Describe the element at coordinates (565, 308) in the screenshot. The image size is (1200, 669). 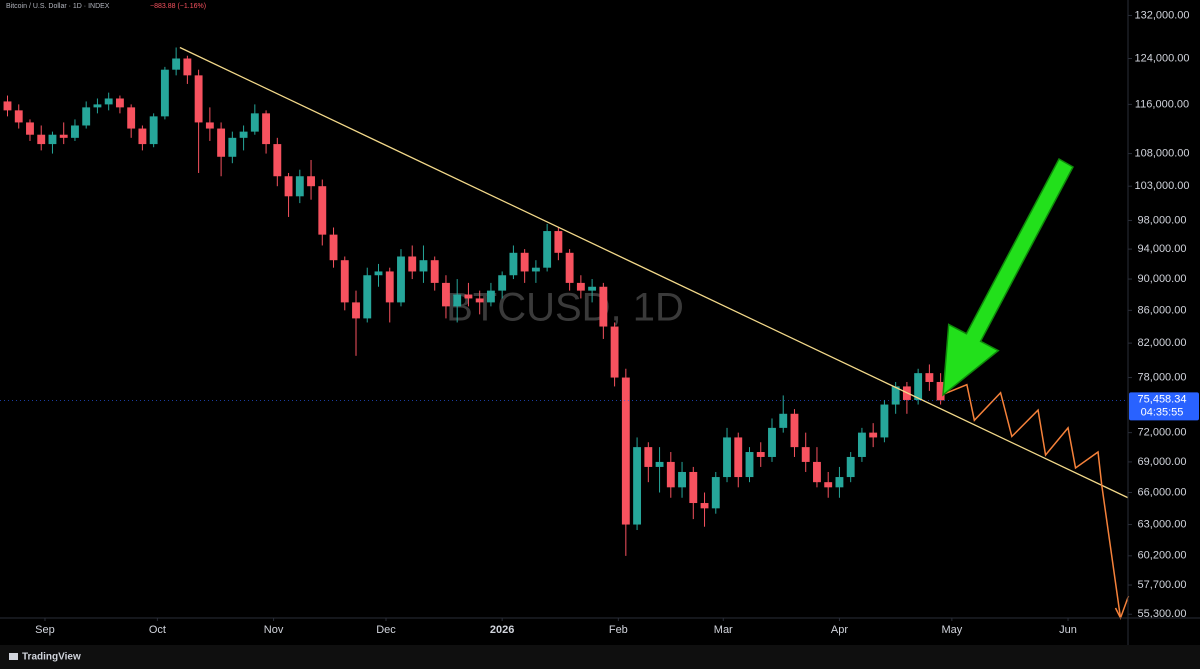
I see `watermark: BTCUSD, 1D` at that location.